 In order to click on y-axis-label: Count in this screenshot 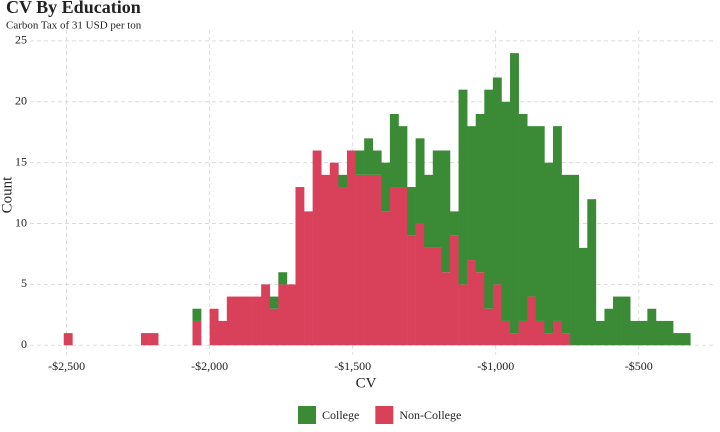, I will do `click(7, 195)`.